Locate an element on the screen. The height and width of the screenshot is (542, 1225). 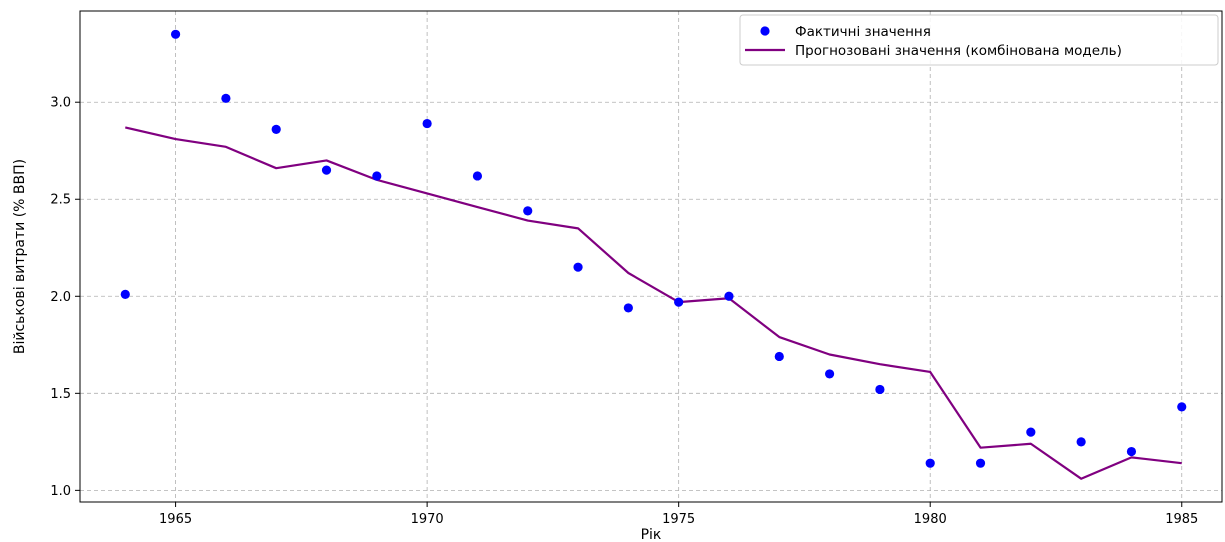
x-tick-label: 1980 is located at coordinates (930, 519).